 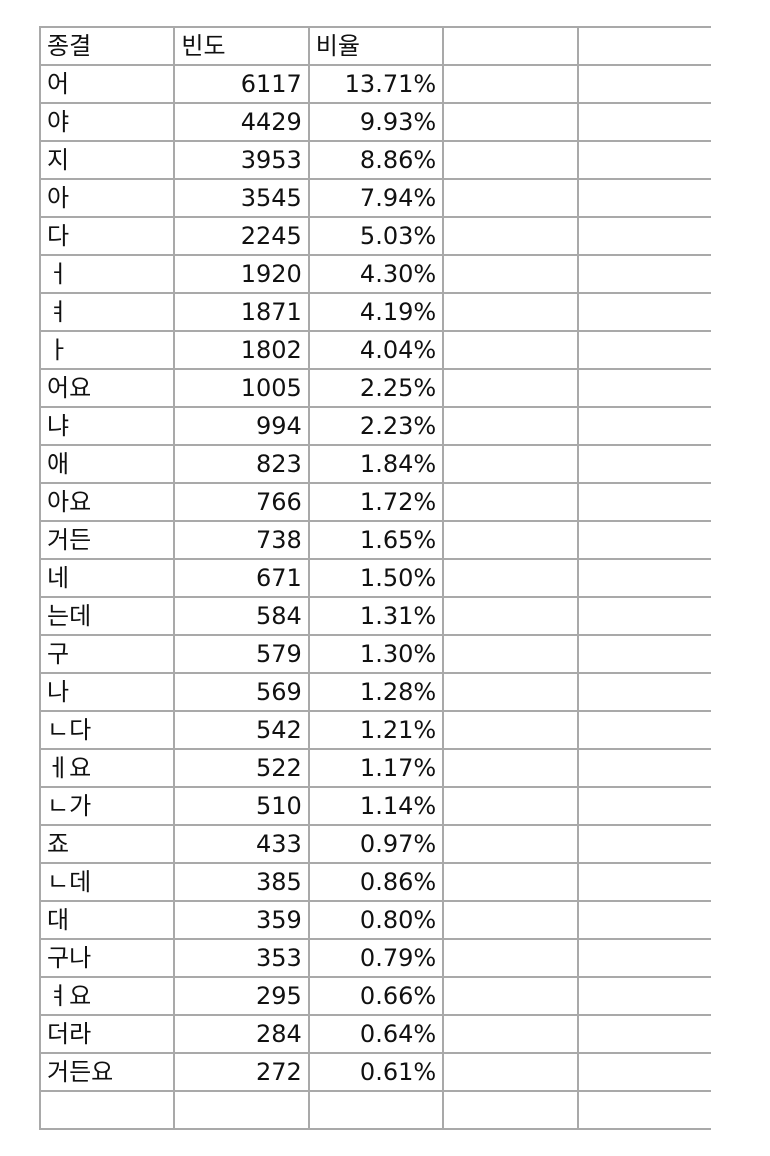 I want to click on cell-frequency: 433, so click(x=241, y=844).